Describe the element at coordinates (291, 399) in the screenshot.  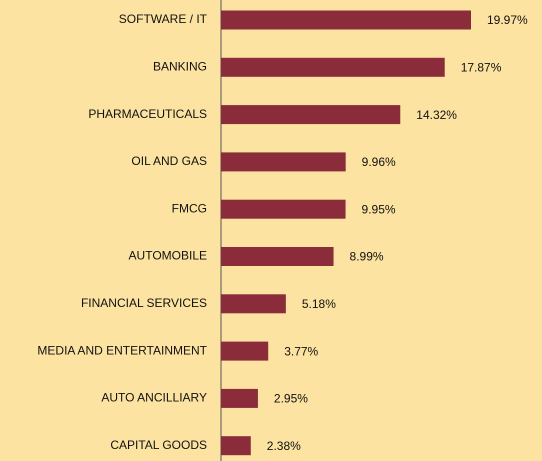
I see `value-label: 2.95%` at that location.